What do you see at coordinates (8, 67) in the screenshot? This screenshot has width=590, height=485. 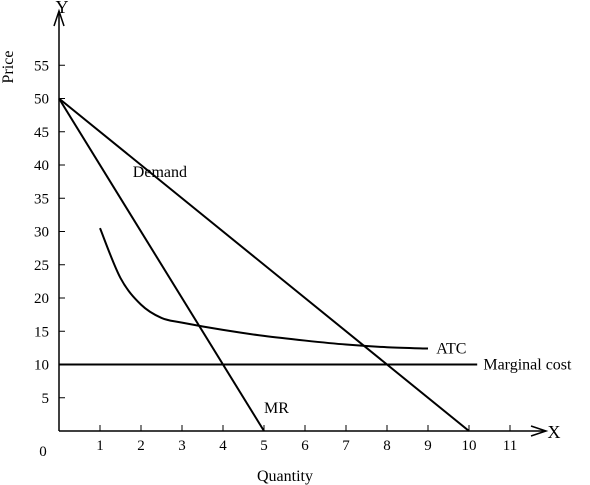 I see `y-axis-title: Price` at bounding box center [8, 67].